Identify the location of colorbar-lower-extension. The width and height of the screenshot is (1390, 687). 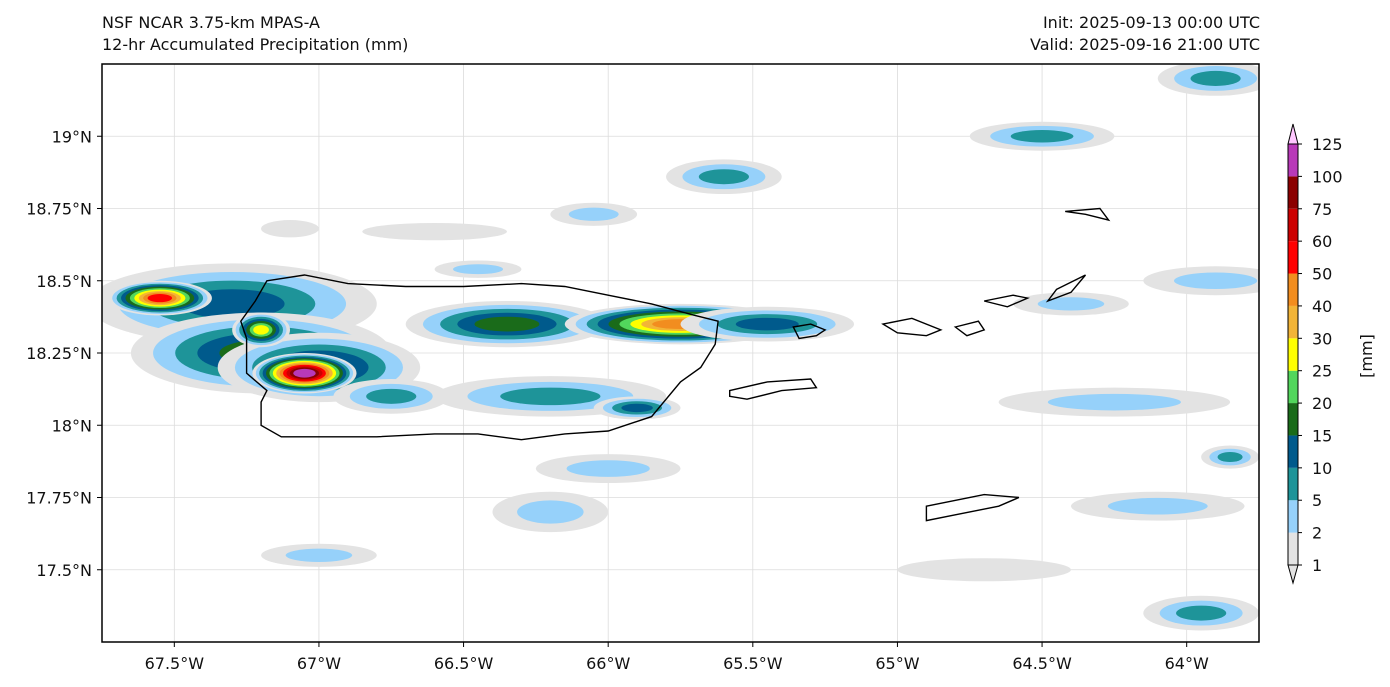
(1293, 574).